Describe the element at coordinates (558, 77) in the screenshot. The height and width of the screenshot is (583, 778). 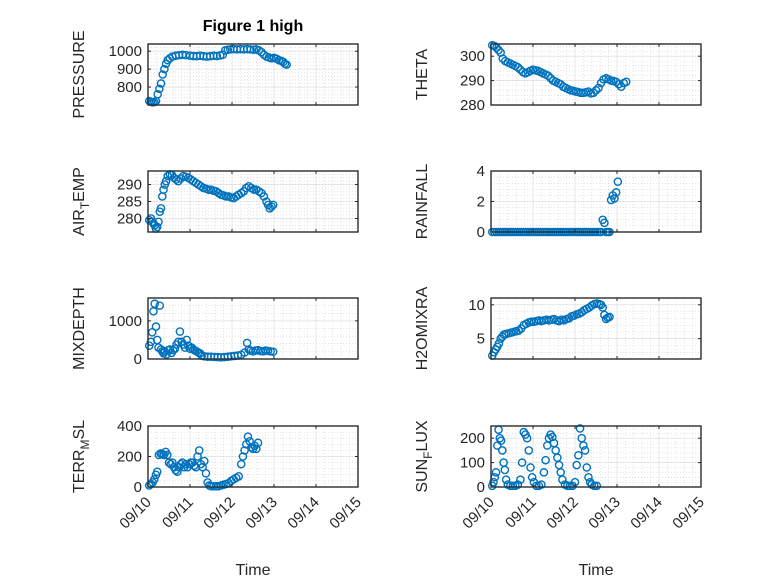
I see `subplot-theta: 280 290 300 THETA` at that location.